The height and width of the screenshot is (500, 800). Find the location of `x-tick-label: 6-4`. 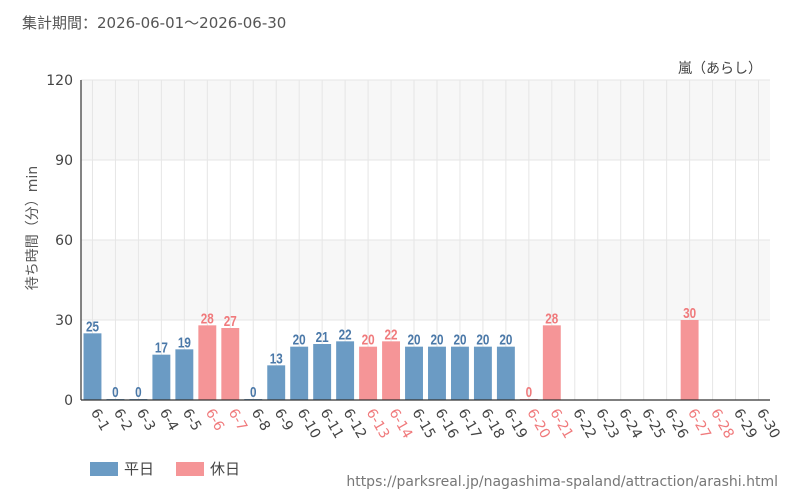

x-tick-label: 6-4 is located at coordinates (168, 420).